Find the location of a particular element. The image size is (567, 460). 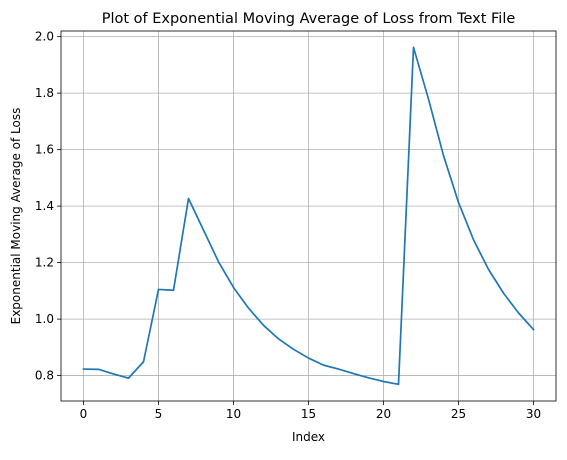

y-tick-label: 1.4 is located at coordinates (44, 206).